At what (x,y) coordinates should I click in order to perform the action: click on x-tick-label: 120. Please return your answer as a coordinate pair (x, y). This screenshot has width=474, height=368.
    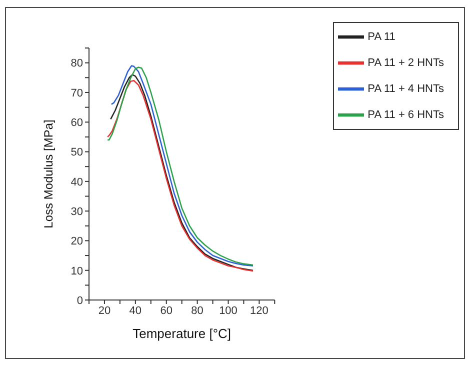
    Looking at the image, I should click on (259, 310).